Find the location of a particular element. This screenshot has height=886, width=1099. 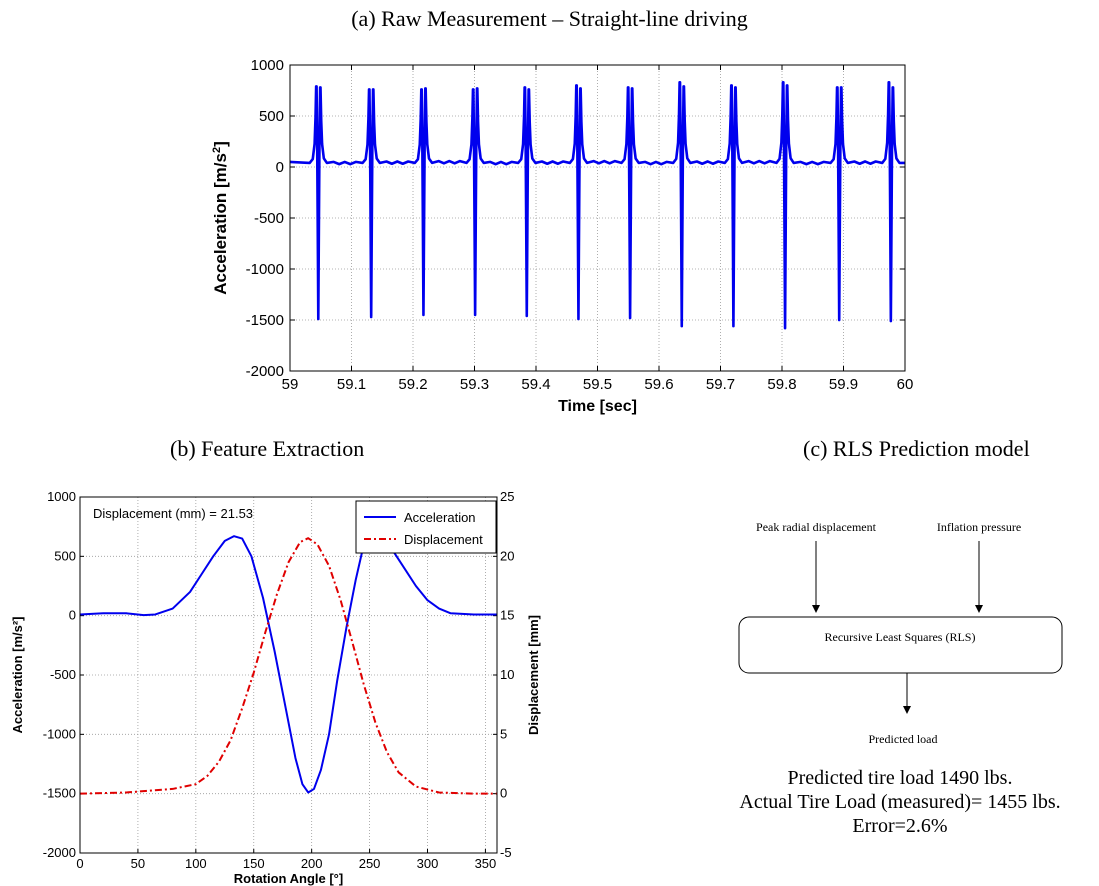

tick-label-x-a: 60 is located at coordinates (905, 384).